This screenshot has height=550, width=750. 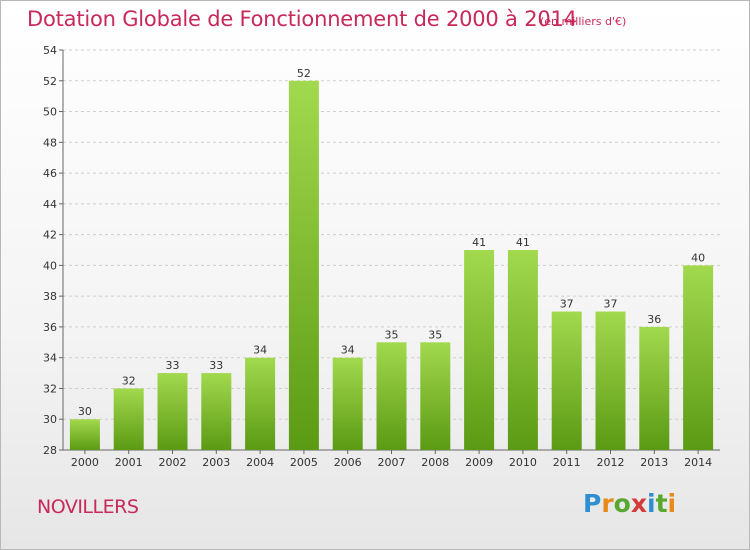 What do you see at coordinates (661, 503) in the screenshot?
I see `logo-letter: t` at bounding box center [661, 503].